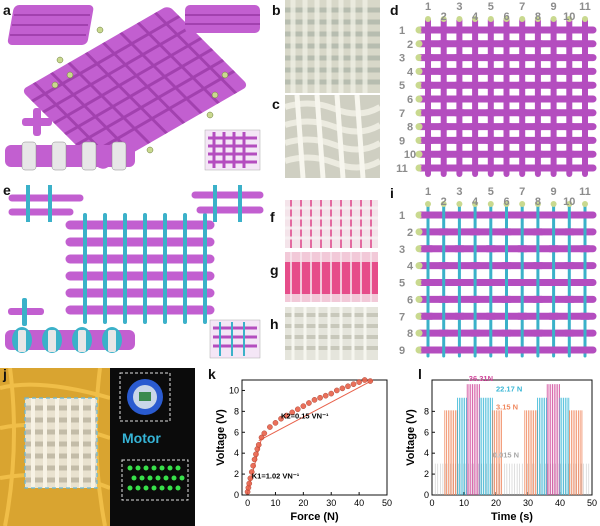  Describe the element at coordinates (276, 10) in the screenshot. I see `panel-label-b-outer: b` at that location.